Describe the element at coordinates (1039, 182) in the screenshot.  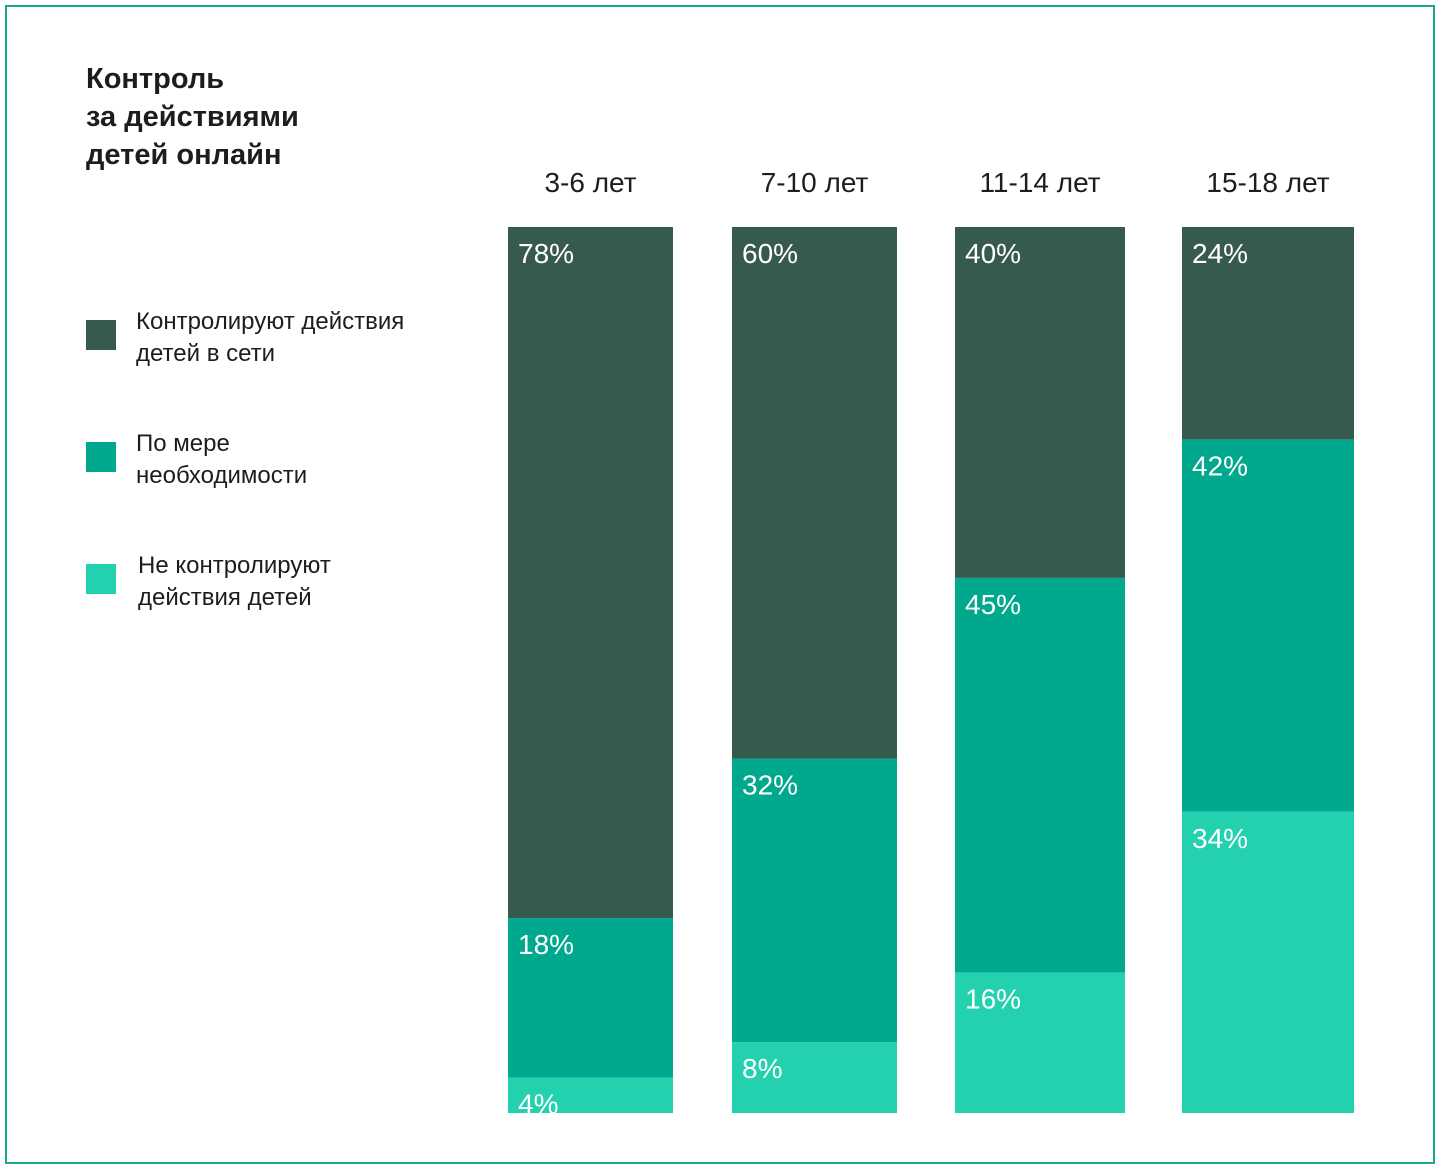
I see `category-label: 11-14 лет` at that location.